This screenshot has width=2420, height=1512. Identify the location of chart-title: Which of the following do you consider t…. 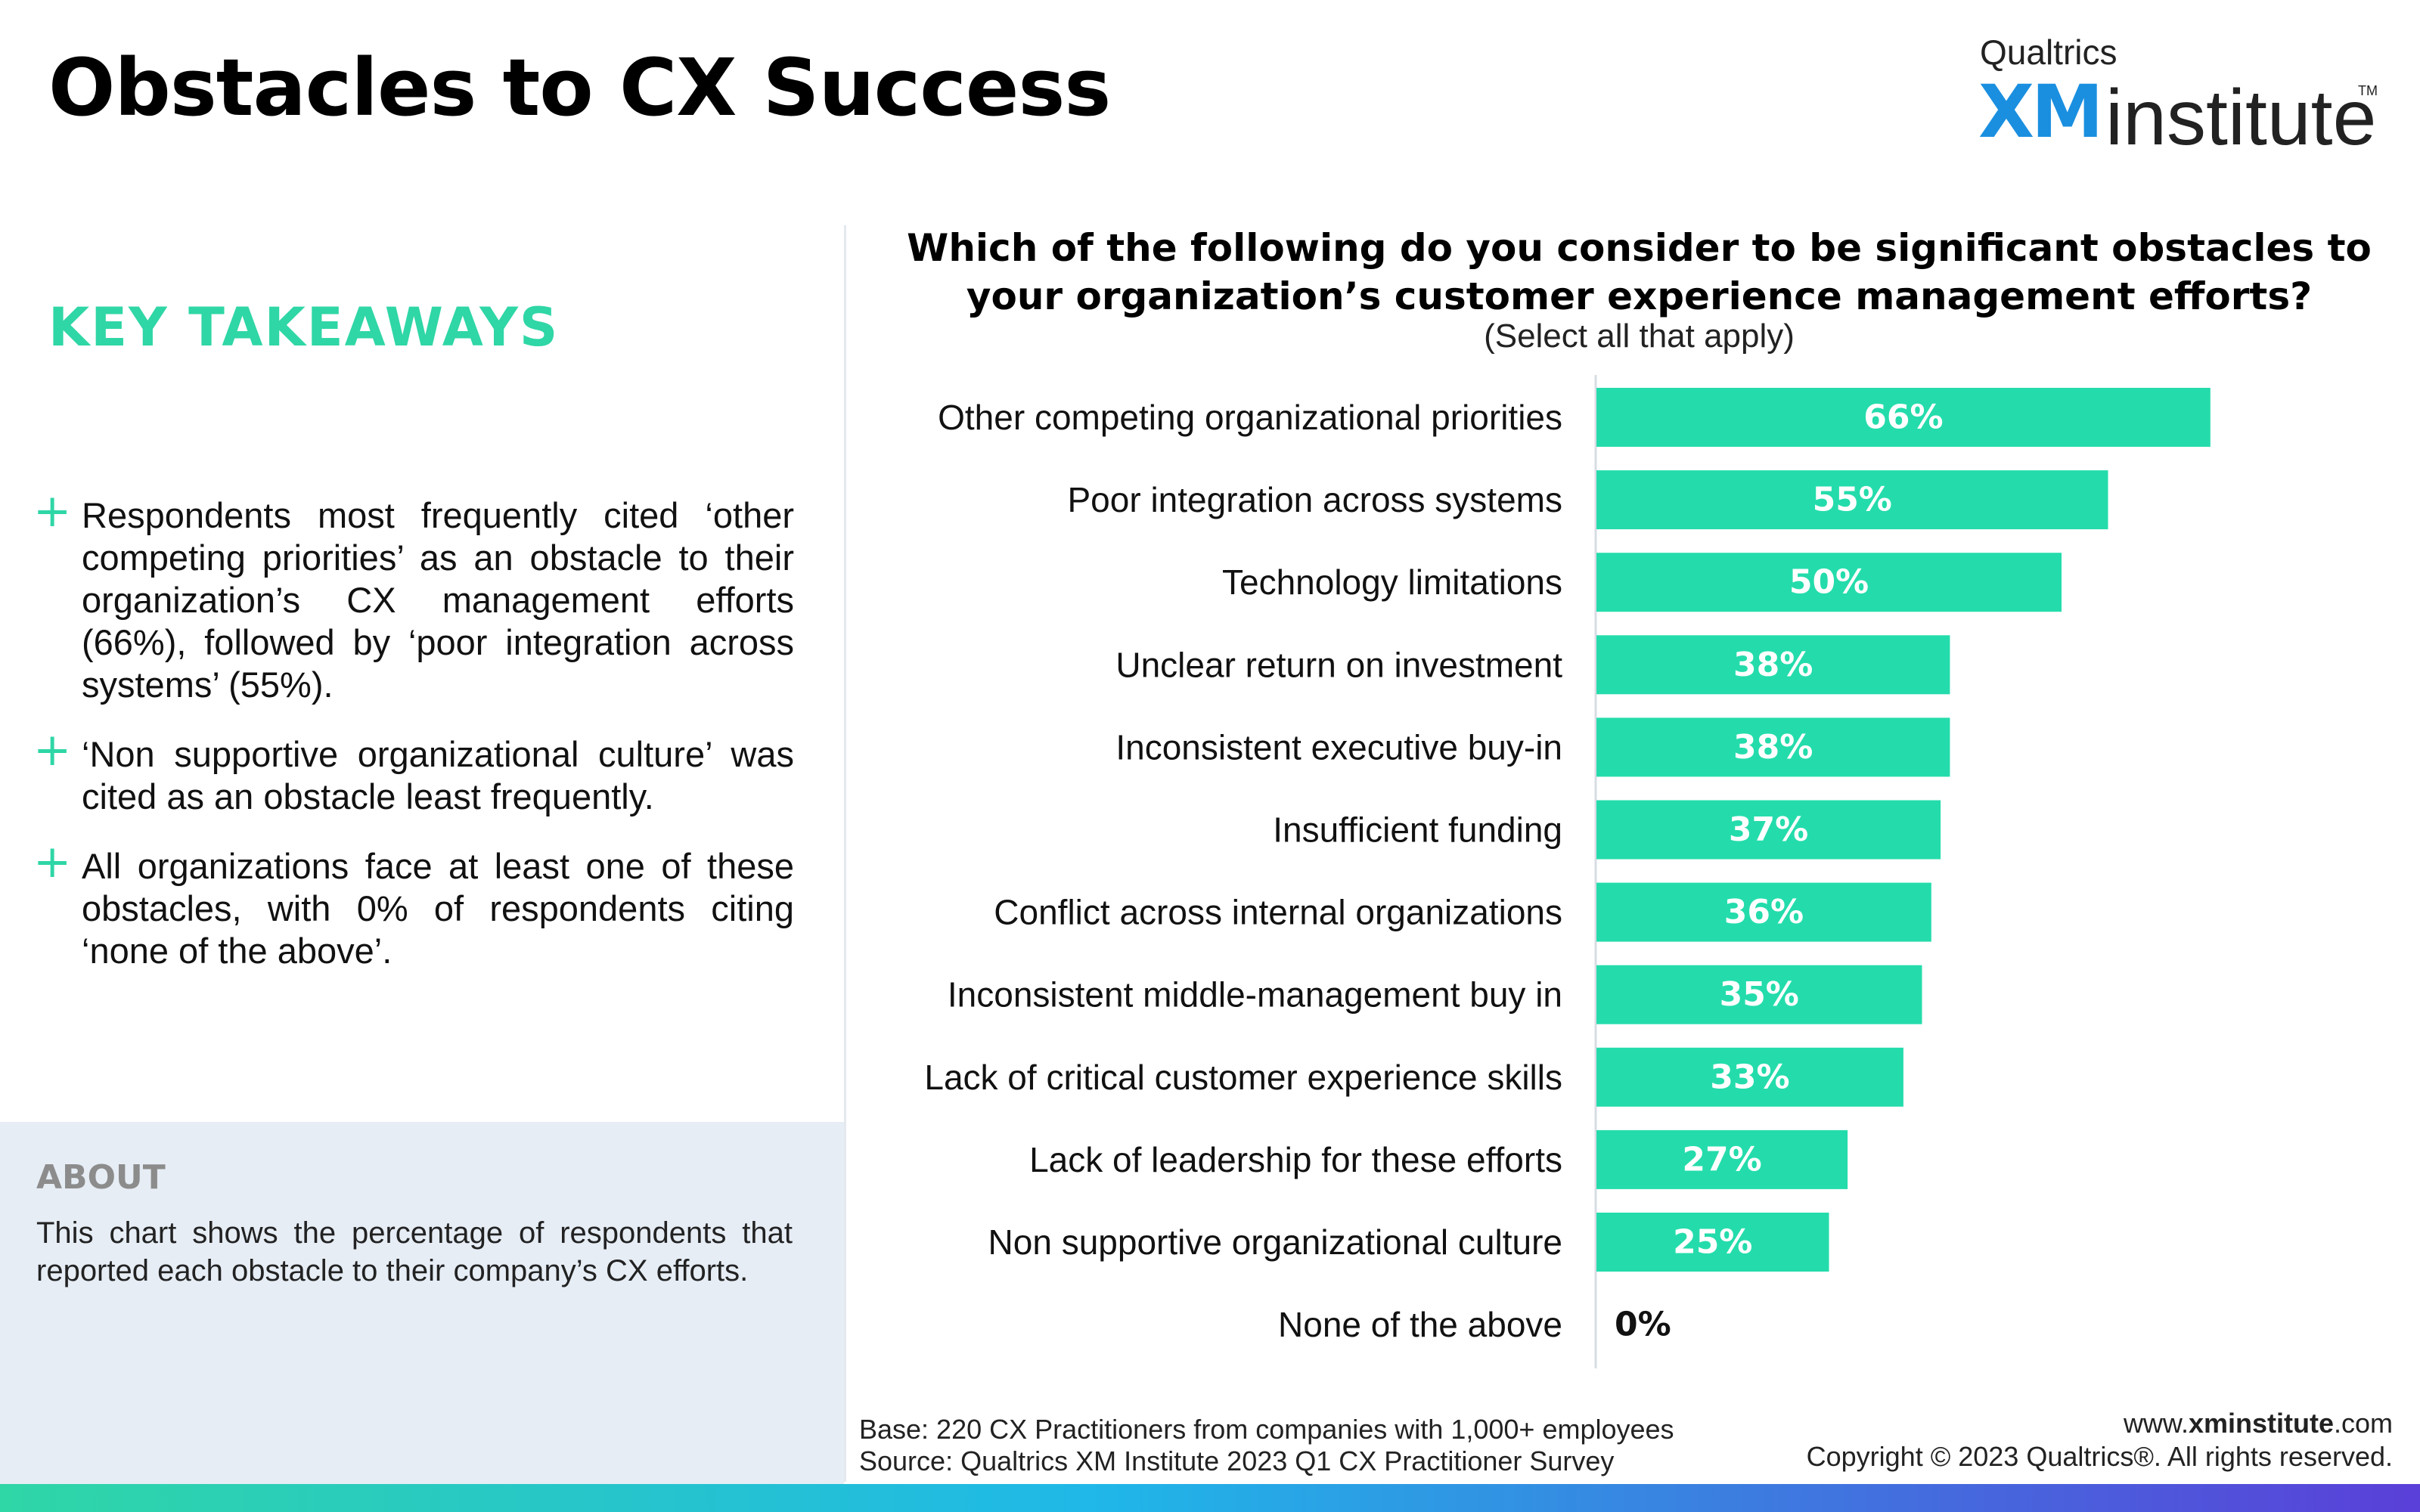
(1639, 272).